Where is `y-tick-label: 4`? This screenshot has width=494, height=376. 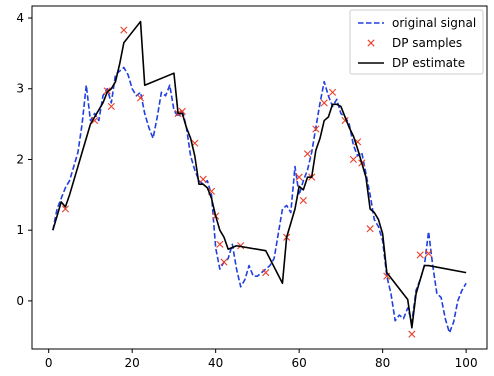 y-tick-label: 4 is located at coordinates (20, 18).